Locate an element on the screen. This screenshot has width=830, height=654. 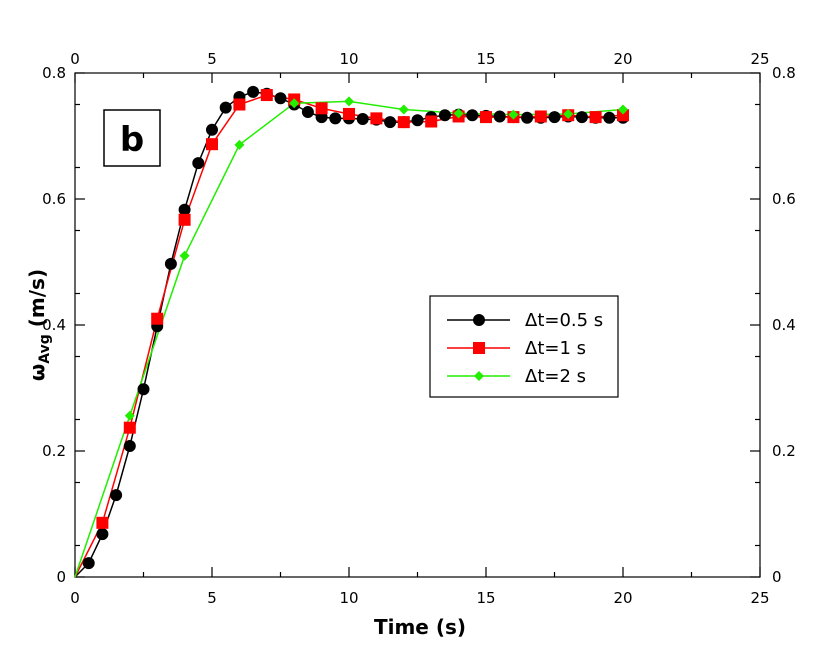
y-tick-label-right: 0.4 is located at coordinates (784, 325).